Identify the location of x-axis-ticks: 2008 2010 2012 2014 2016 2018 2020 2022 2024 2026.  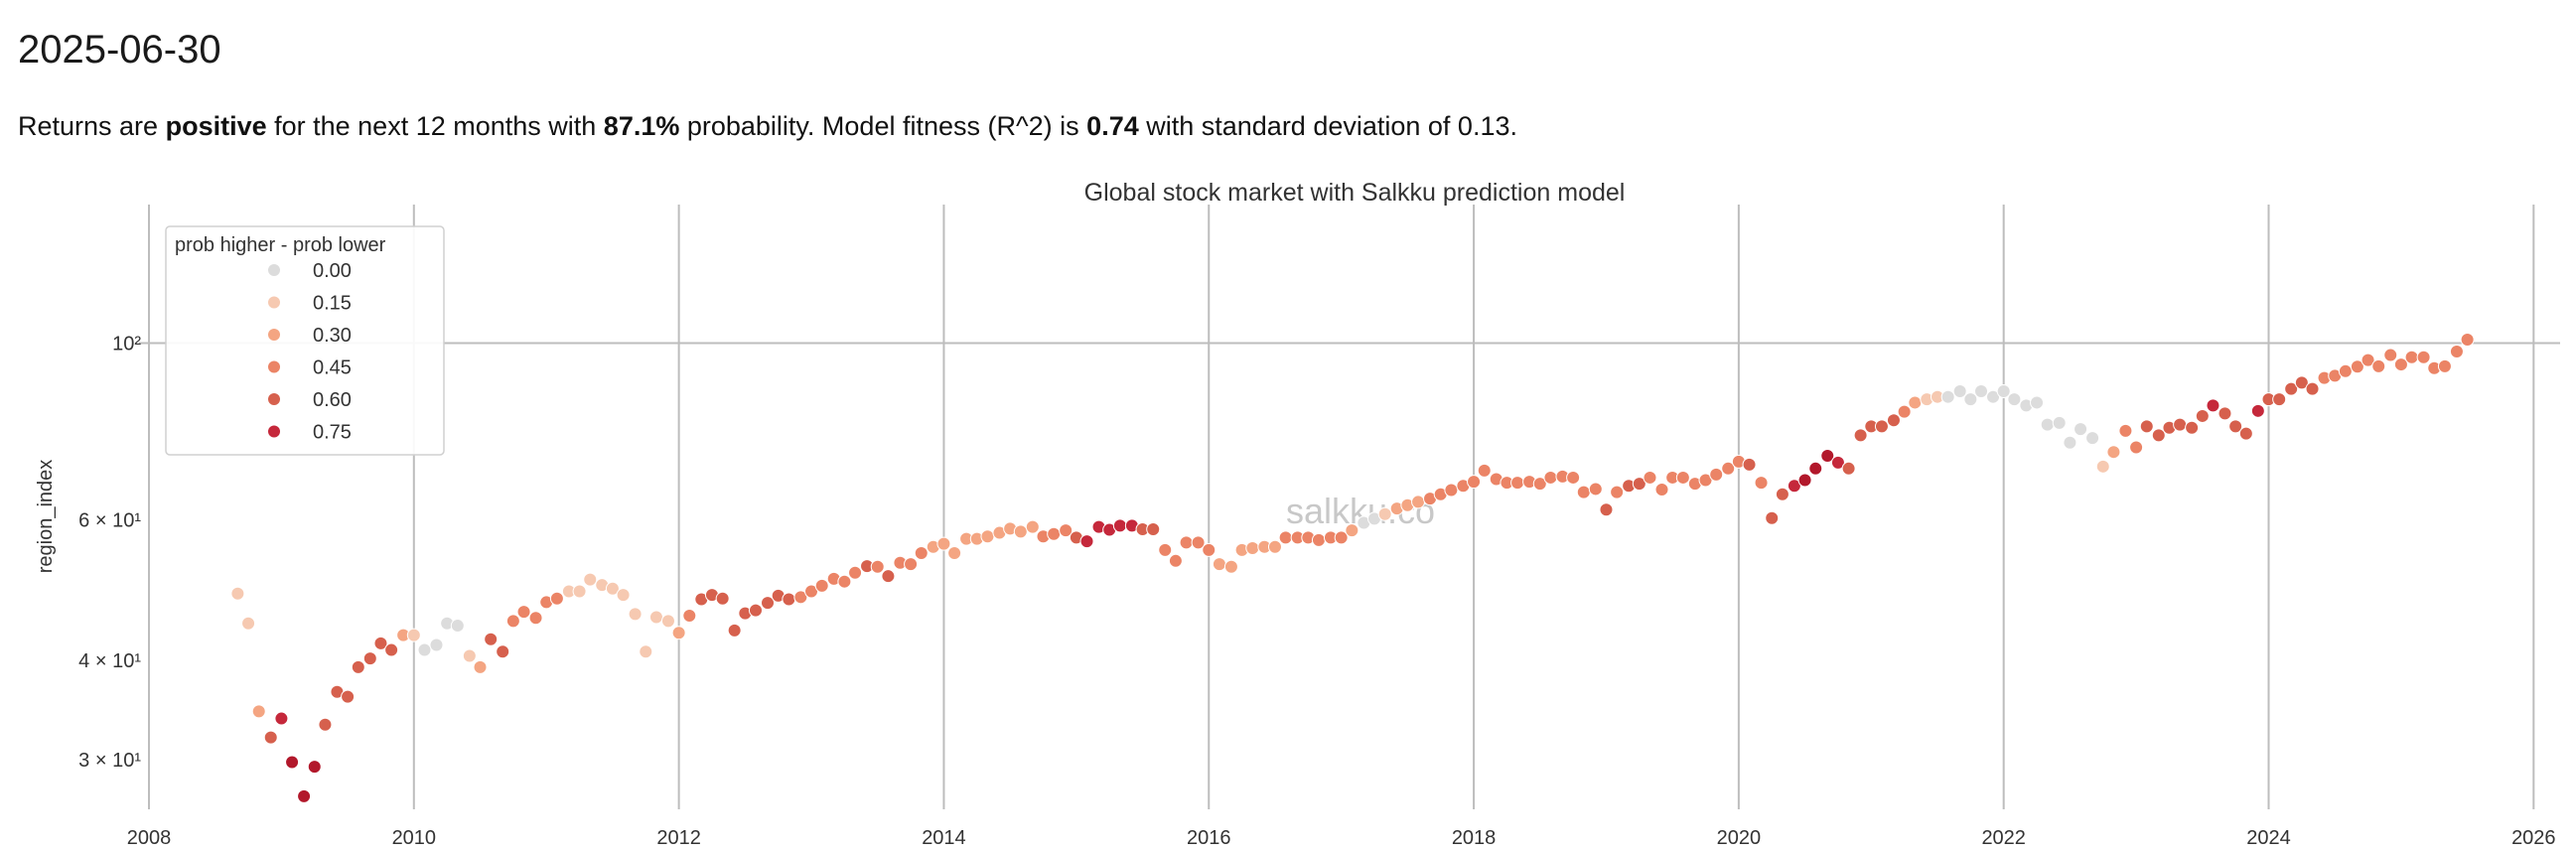
(1341, 838).